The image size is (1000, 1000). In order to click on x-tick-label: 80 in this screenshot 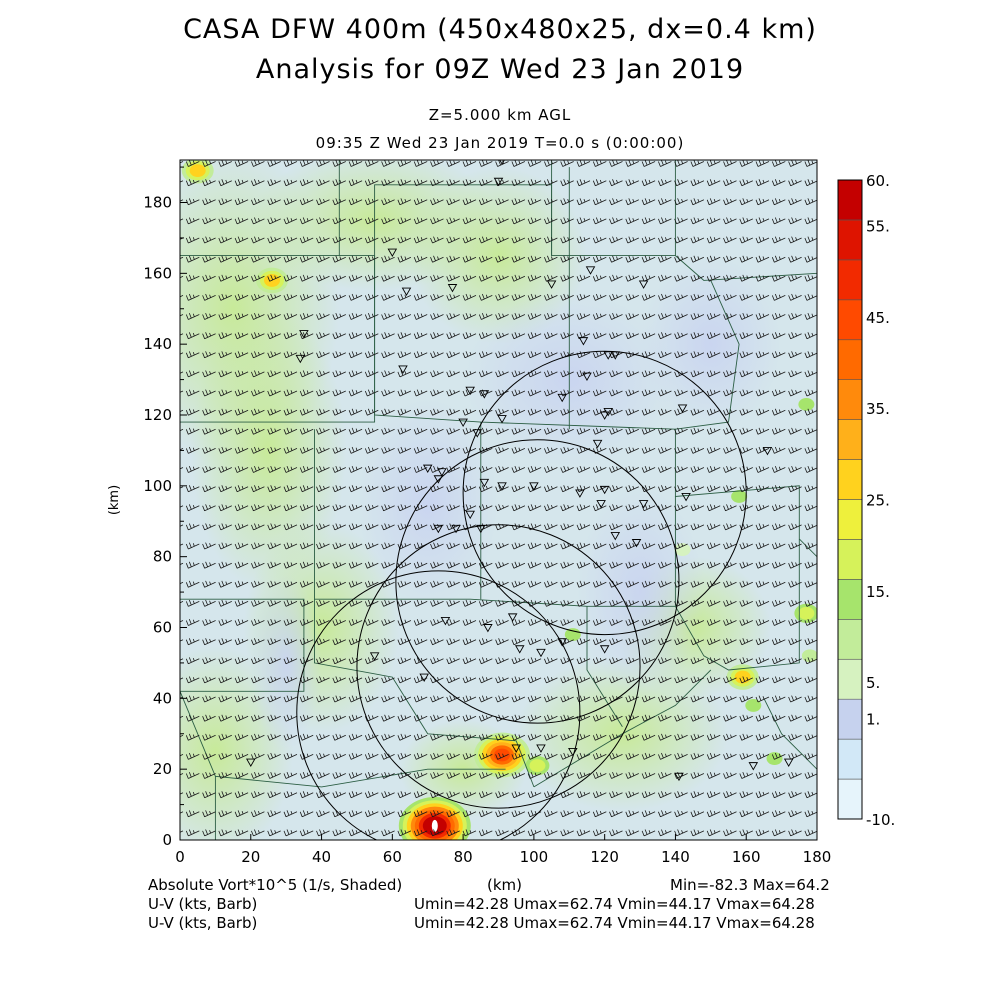, I will do `click(463, 857)`.